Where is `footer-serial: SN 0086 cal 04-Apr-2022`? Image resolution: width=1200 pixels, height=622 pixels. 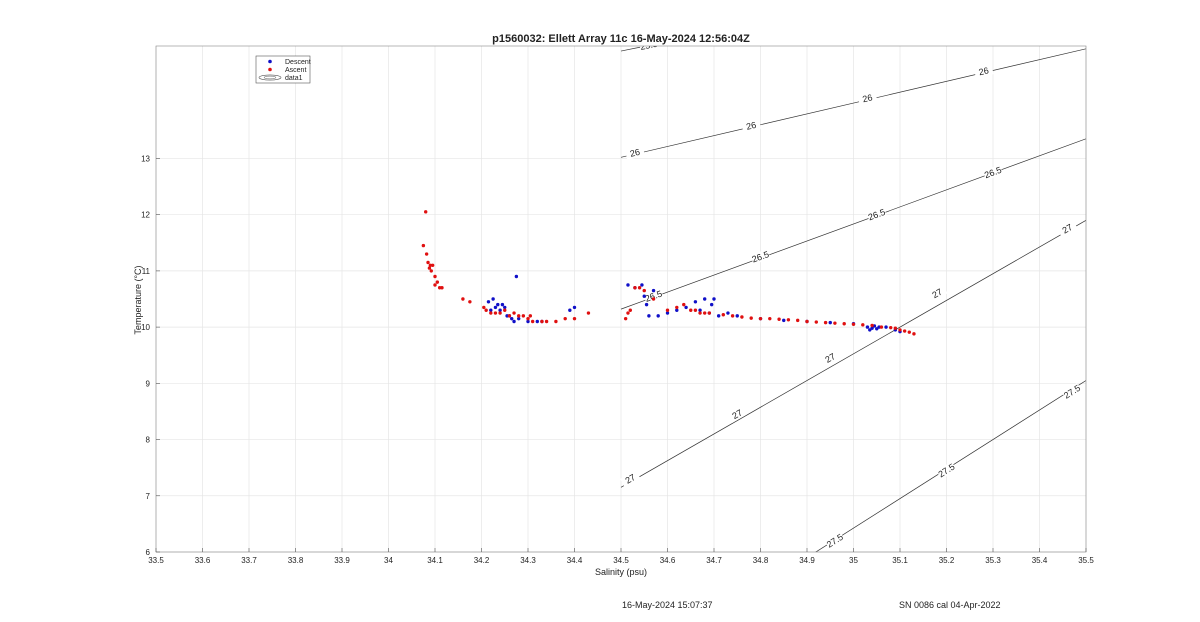 footer-serial: SN 0086 cal 04-Apr-2022 is located at coordinates (950, 605).